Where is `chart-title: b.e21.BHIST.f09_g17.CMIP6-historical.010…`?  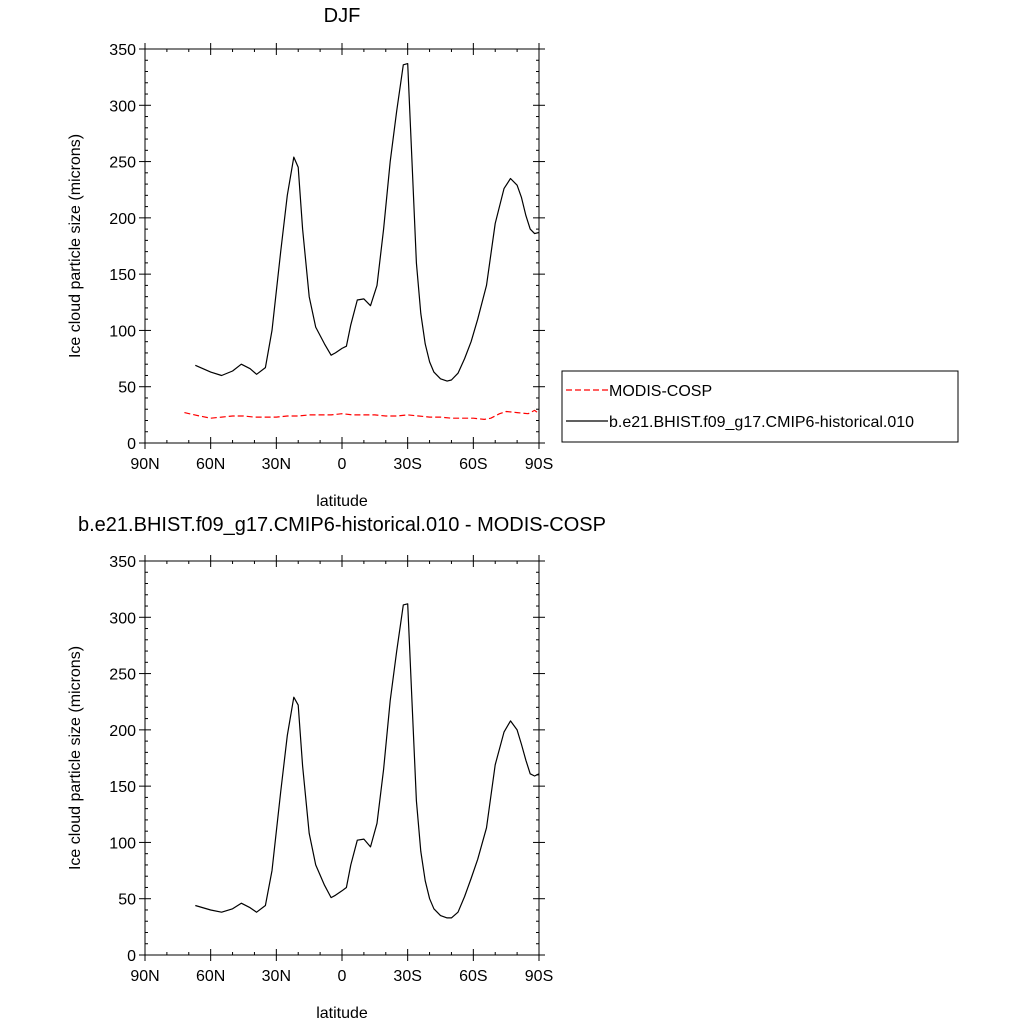
chart-title: b.e21.BHIST.f09_g17.CMIP6-historical.010… is located at coordinates (342, 525).